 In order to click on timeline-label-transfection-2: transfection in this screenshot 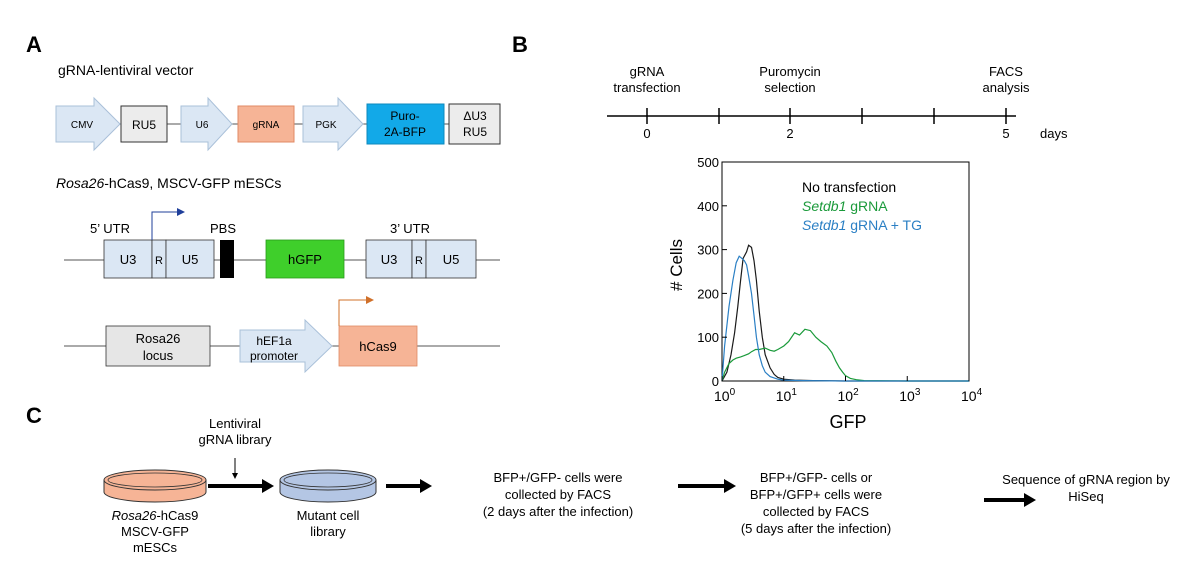, I will do `click(646, 87)`.